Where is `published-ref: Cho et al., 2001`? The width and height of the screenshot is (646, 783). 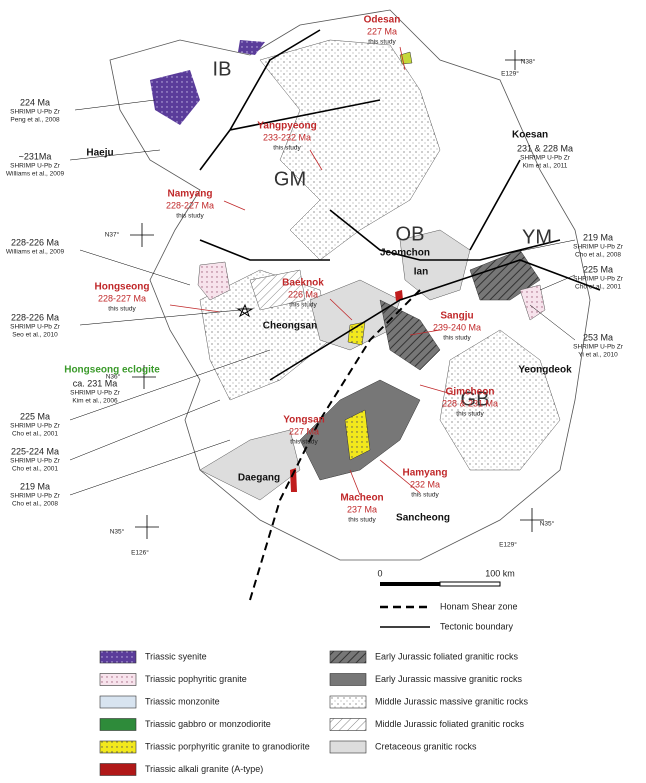 published-ref: Cho et al., 2001 is located at coordinates (35, 434).